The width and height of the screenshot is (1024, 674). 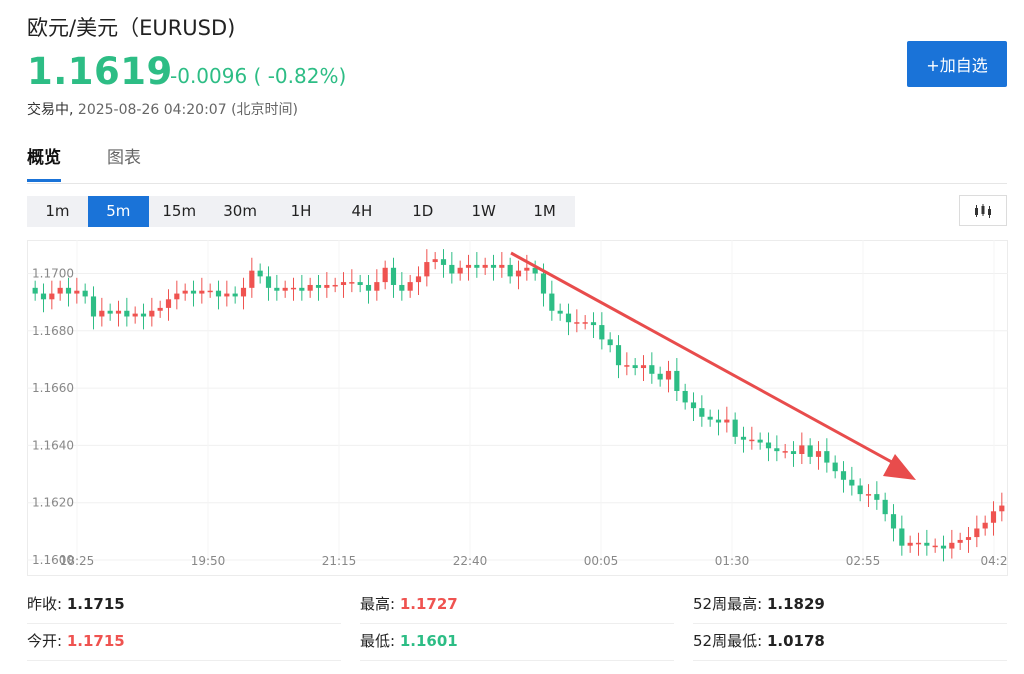 I want to click on stats-row: 今开: 1.1715 最低: 1.1601 52周最低: 1.0178, so click(x=517, y=642).